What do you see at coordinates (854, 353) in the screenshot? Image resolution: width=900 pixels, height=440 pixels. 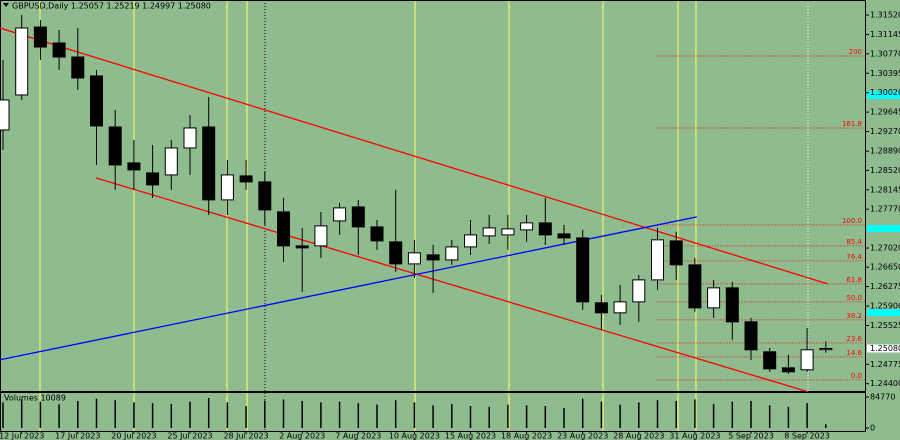 I see `fib-label: 14.6` at bounding box center [854, 353].